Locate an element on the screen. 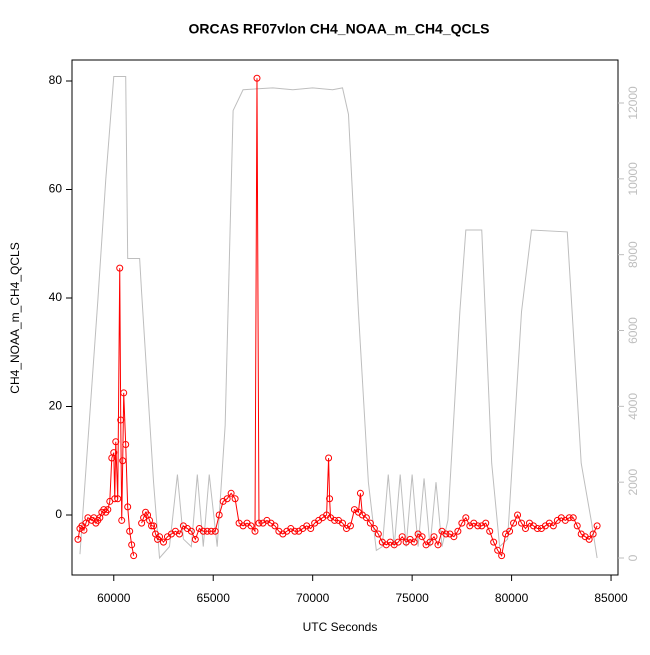  y2-tick-label: 2000 is located at coordinates (633, 482).